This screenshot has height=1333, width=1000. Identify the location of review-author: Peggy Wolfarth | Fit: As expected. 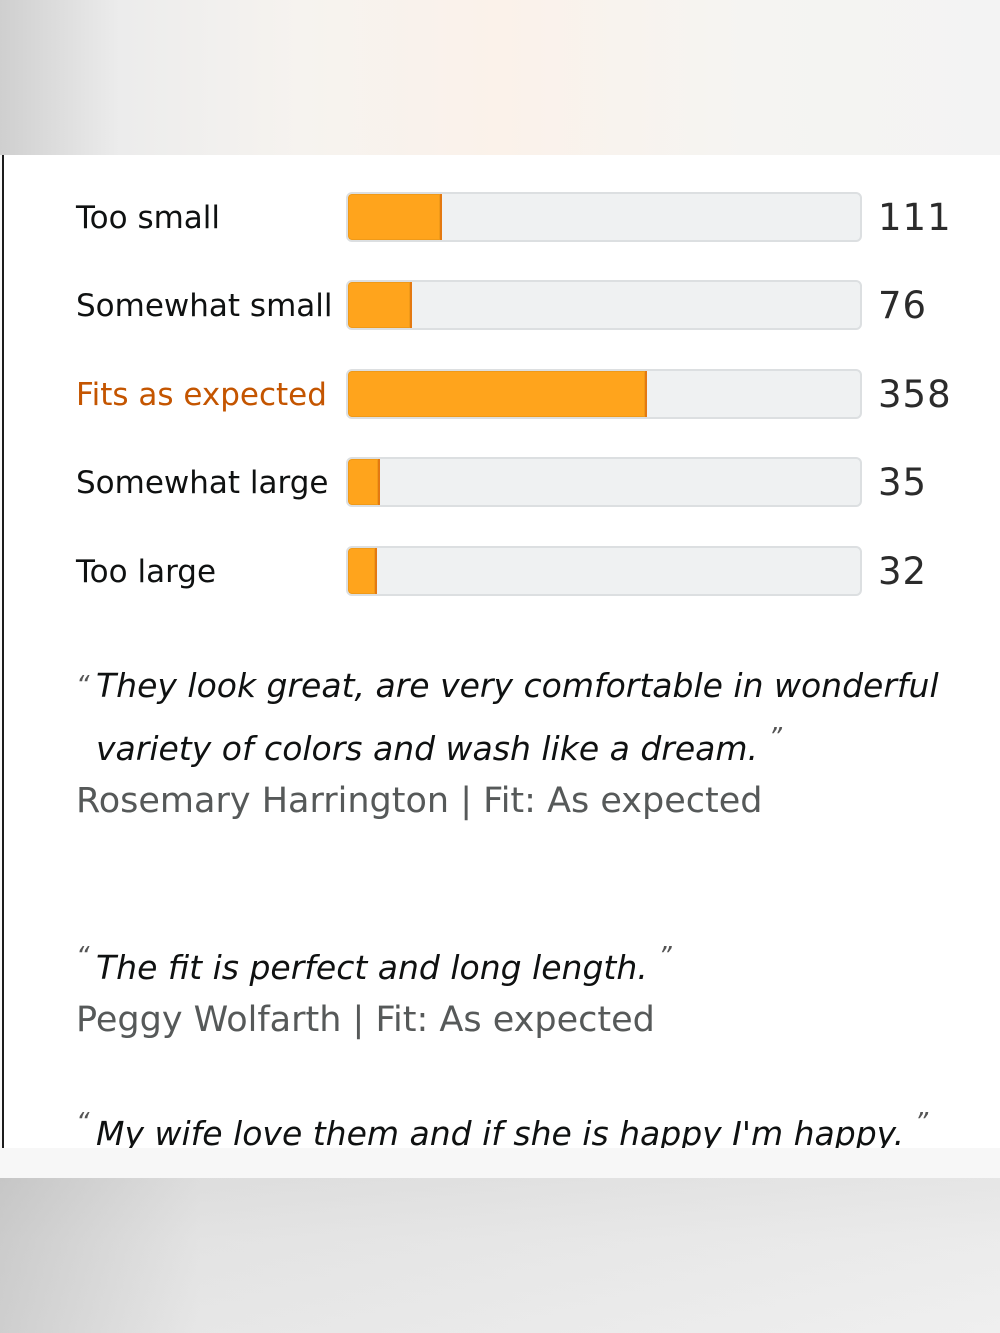
(365, 1020).